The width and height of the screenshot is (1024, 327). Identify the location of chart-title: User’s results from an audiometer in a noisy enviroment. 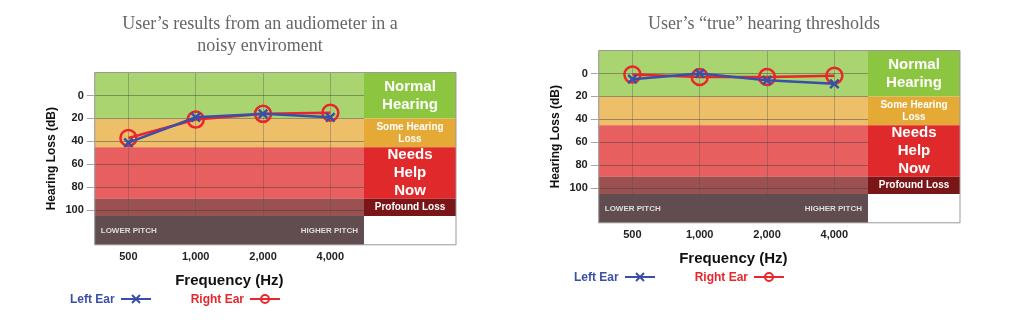
(260, 34).